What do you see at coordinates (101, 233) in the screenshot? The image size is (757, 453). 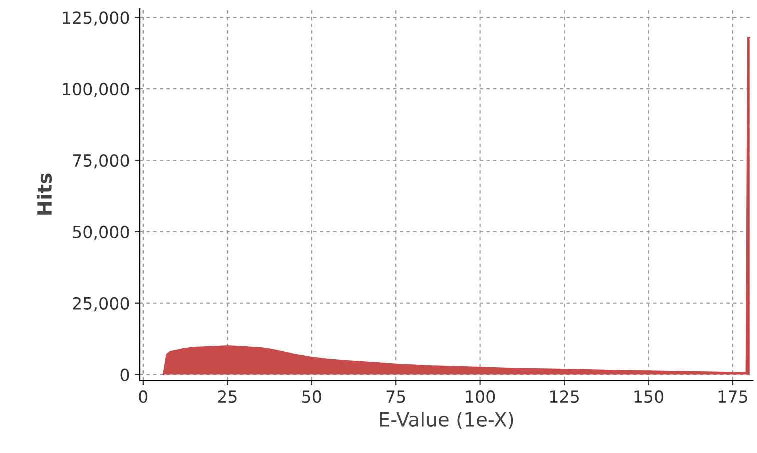 I see `y-tick-label: 50,000` at bounding box center [101, 233].